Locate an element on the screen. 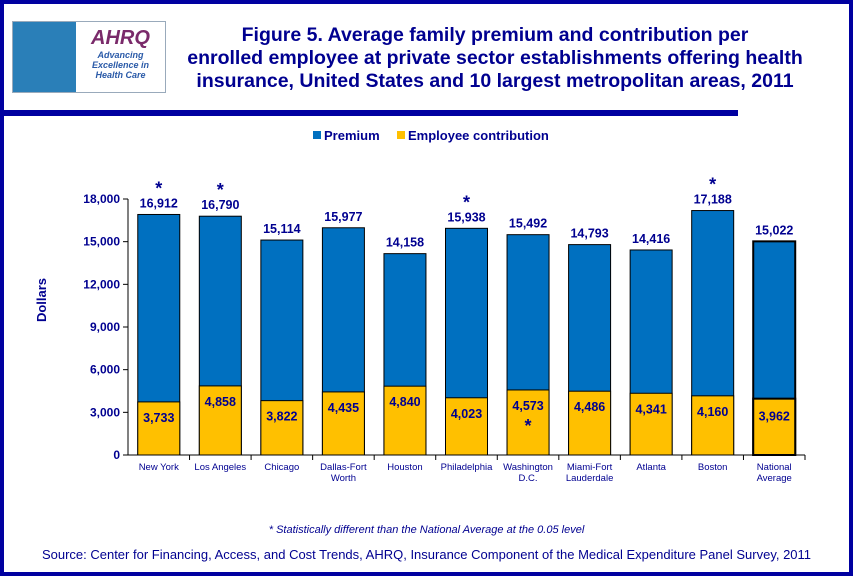  y-tick-label: 12,000 is located at coordinates (101, 284).